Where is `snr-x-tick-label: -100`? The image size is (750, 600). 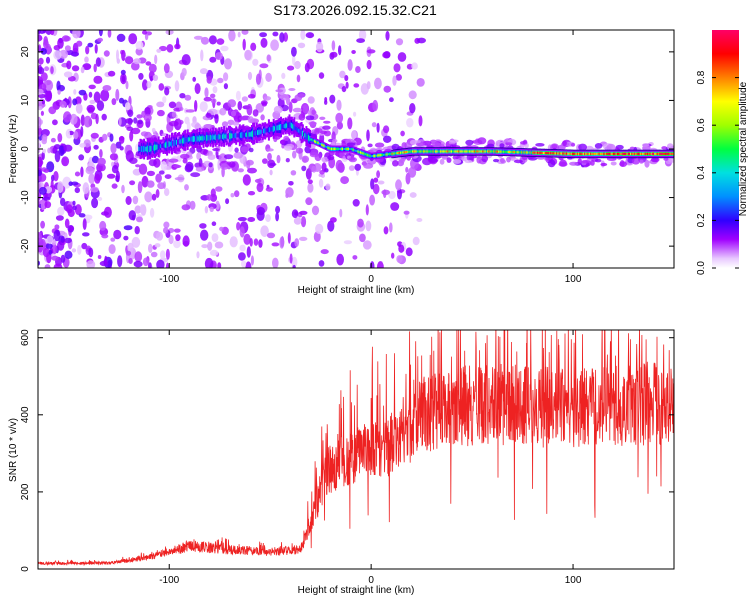
snr-x-tick-label: -100 is located at coordinates (169, 580).